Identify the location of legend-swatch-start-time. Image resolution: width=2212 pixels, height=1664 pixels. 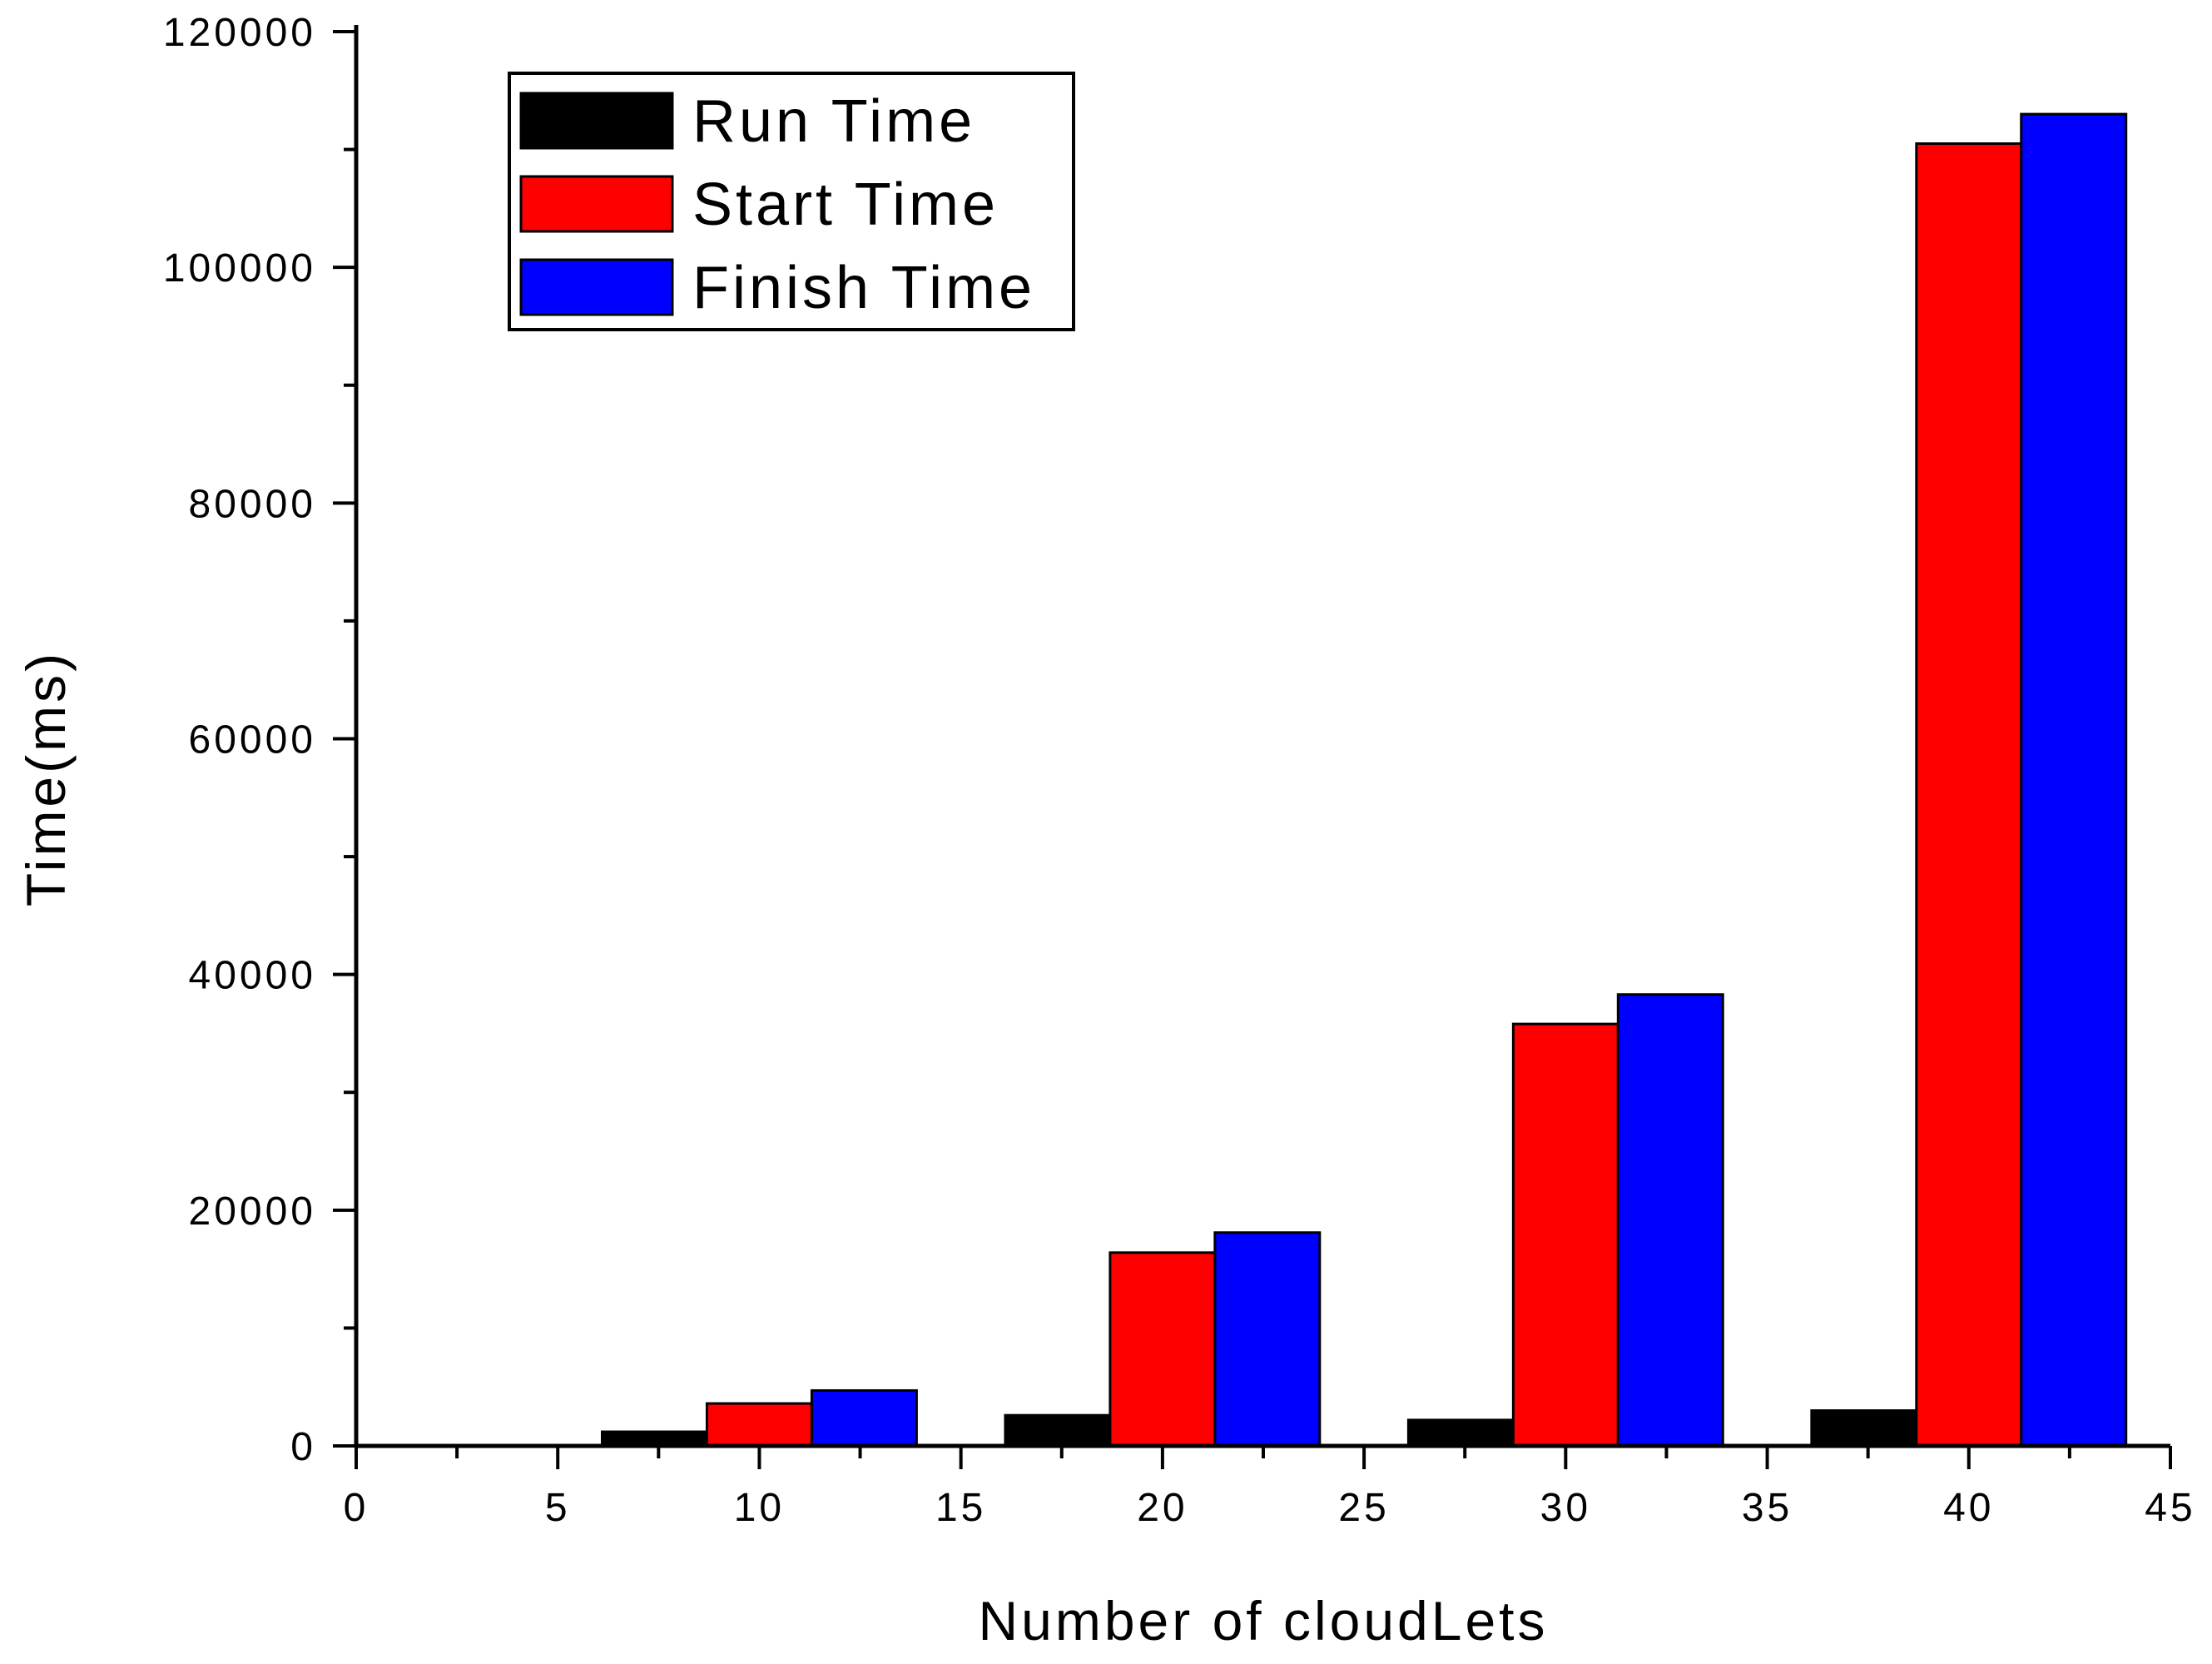
(597, 204).